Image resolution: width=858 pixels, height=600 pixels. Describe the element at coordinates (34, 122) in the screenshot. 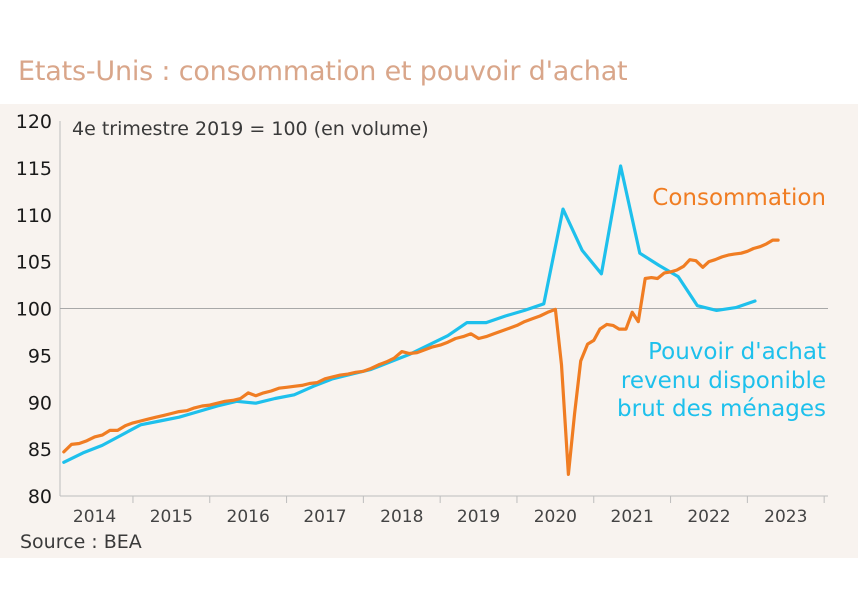

I see `y-tick-label: 120` at that location.